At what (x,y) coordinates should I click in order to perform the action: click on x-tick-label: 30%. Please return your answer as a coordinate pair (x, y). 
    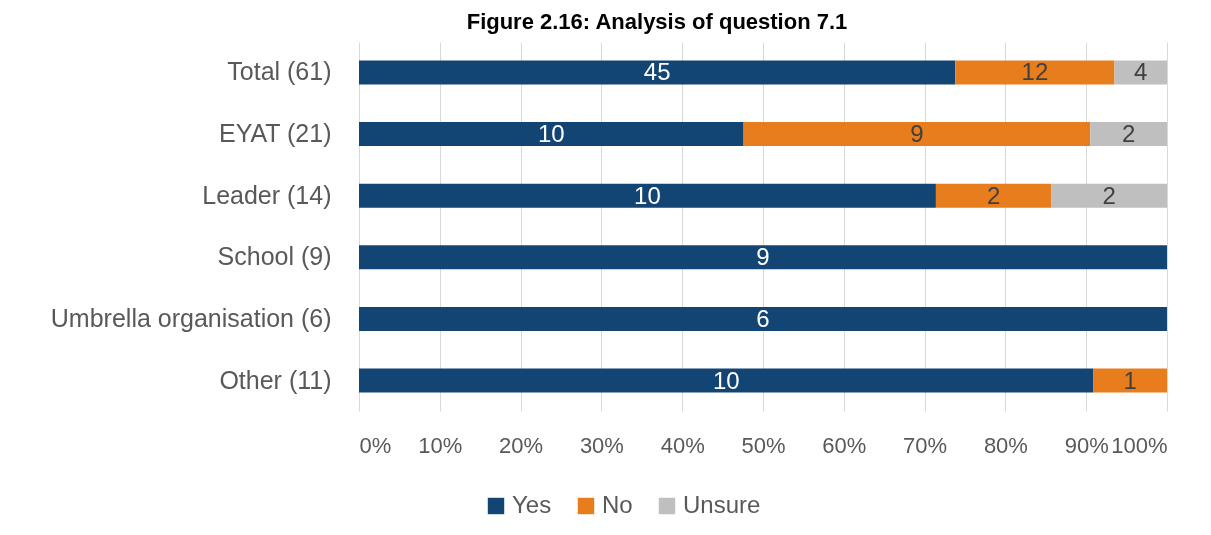
    Looking at the image, I should click on (601, 445).